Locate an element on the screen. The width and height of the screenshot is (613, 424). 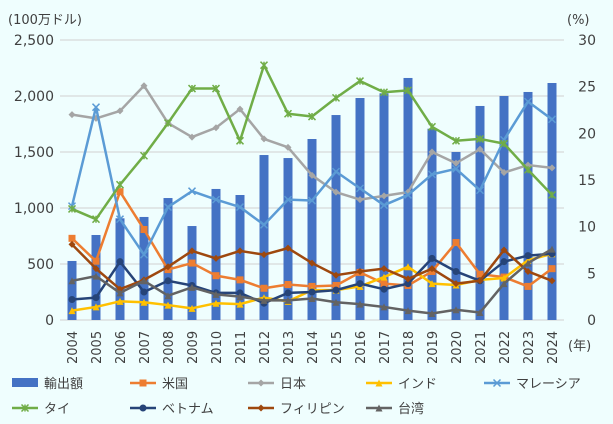
point-フィリピン-2010 is located at coordinates (216, 258).